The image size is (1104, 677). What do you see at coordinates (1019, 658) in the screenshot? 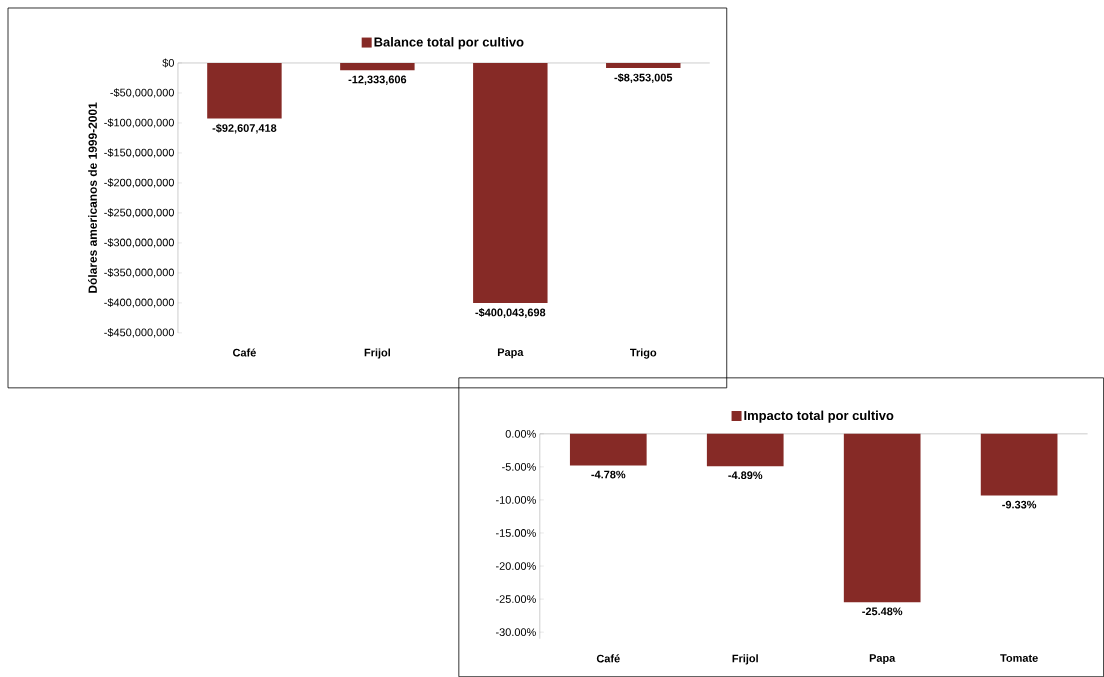
I see `x-tick-label: Tomate` at bounding box center [1019, 658].